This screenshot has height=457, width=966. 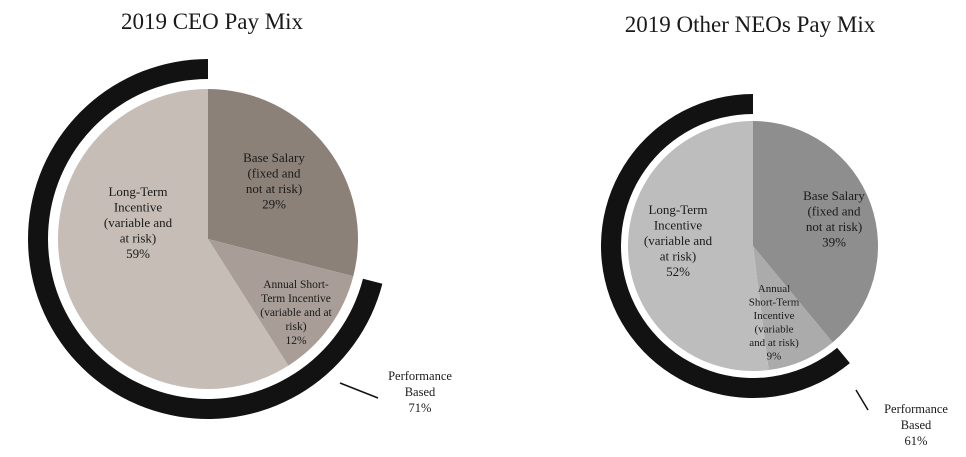 What do you see at coordinates (295, 327) in the screenshot?
I see `slice-label-line: risk)` at bounding box center [295, 327].